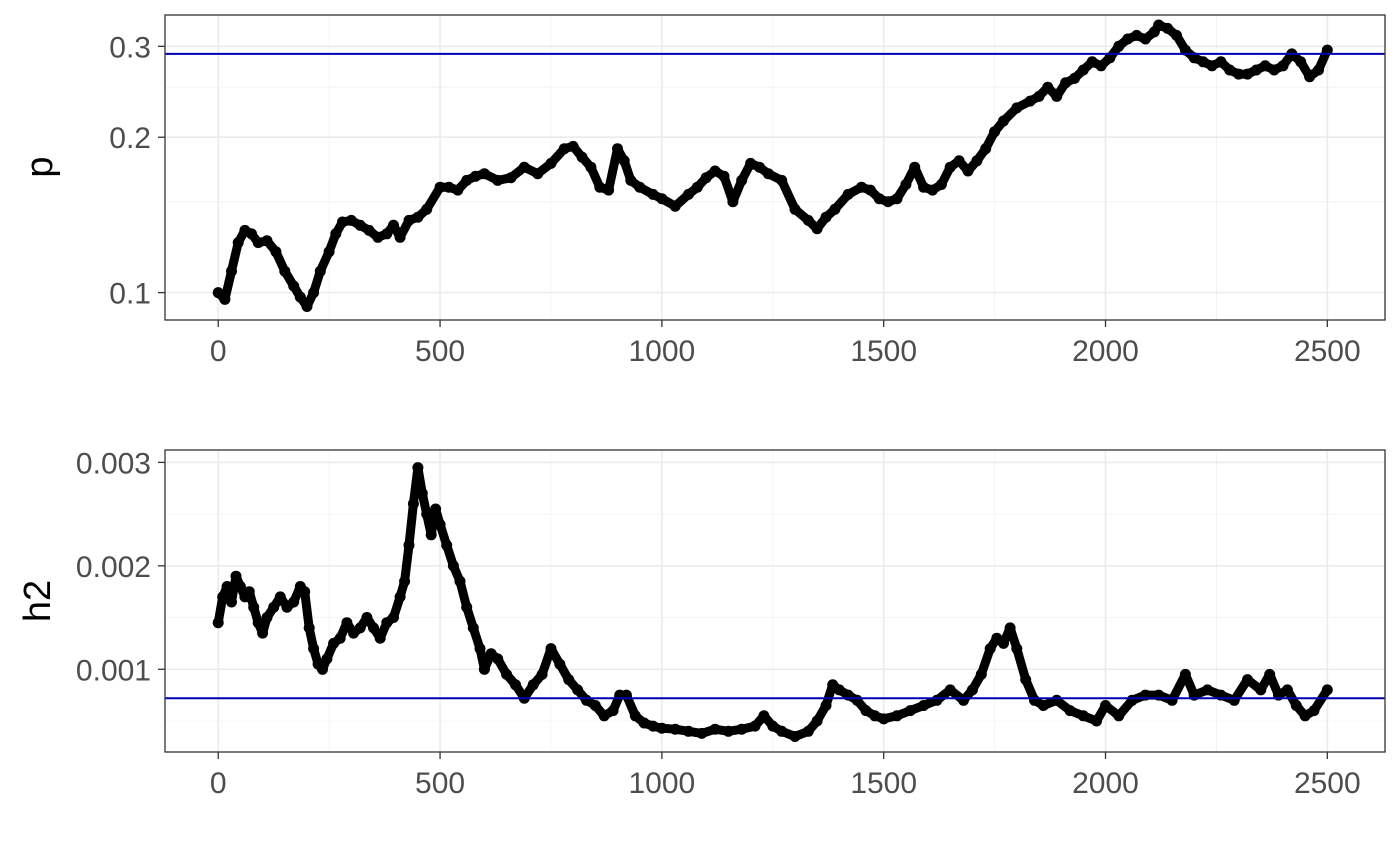 The width and height of the screenshot is (1400, 865). Describe the element at coordinates (113, 567) in the screenshot. I see `y-tick-label: 0.002` at that location.